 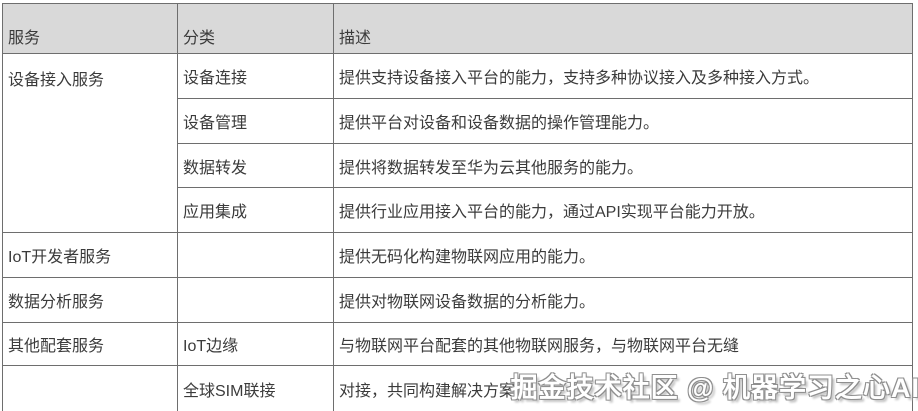 I want to click on cell-service: 其他配套服务, so click(x=90, y=344).